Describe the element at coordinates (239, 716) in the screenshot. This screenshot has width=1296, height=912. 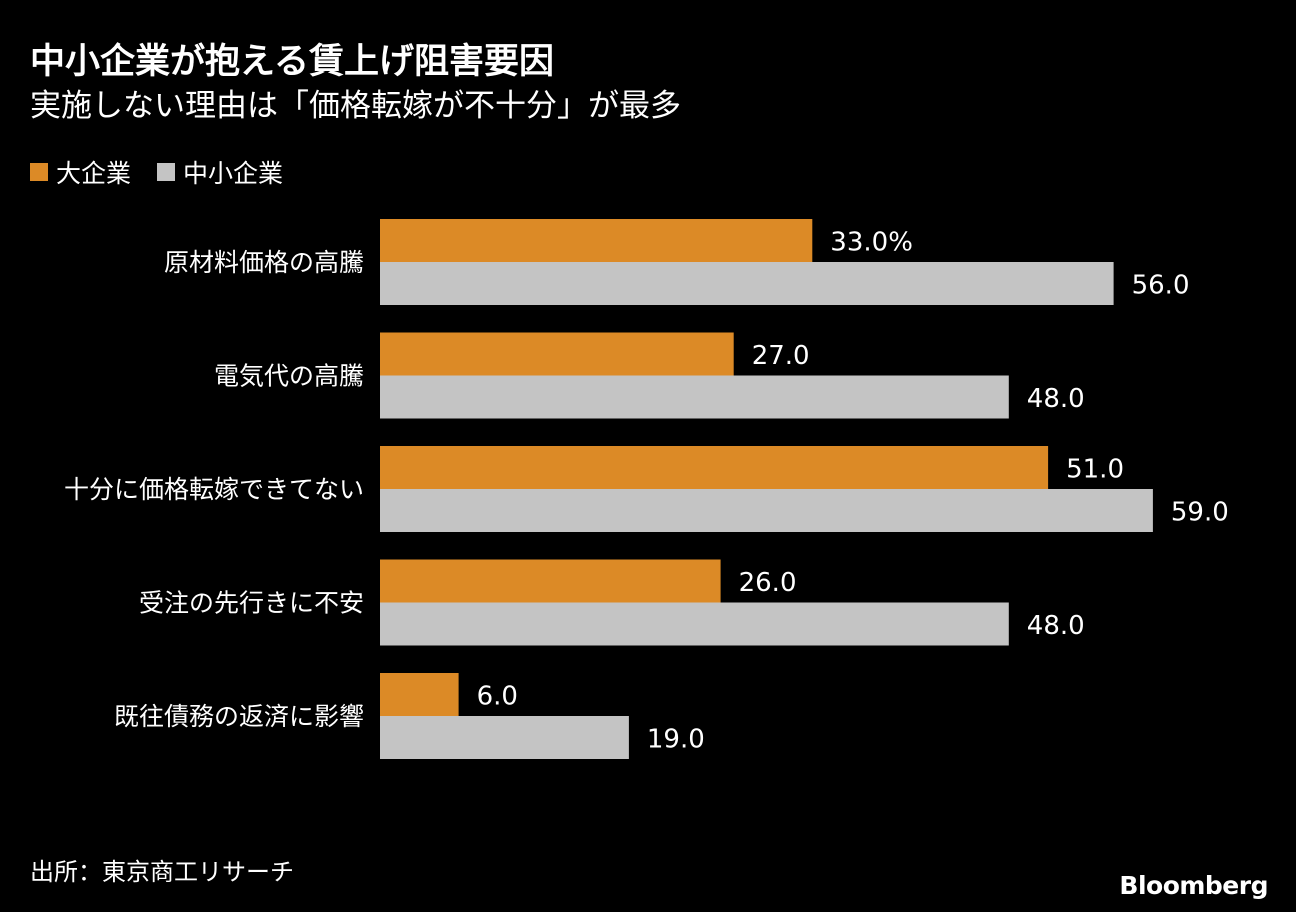
I see `category-label: 既往債務の返済に影響` at that location.